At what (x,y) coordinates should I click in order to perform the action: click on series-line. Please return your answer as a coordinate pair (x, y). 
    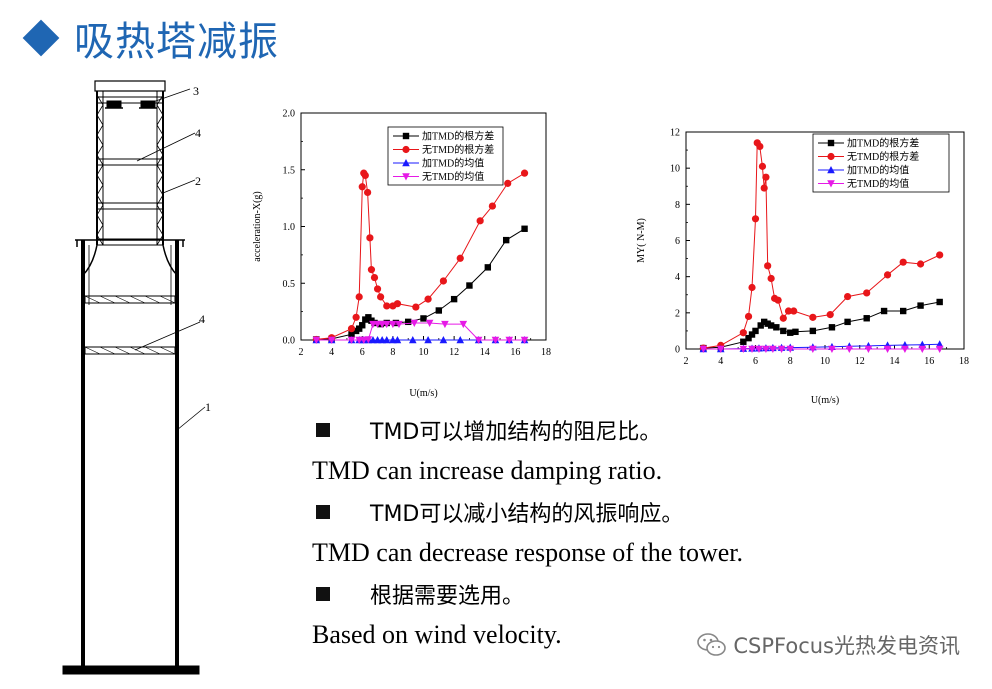
    Looking at the image, I should click on (420, 255).